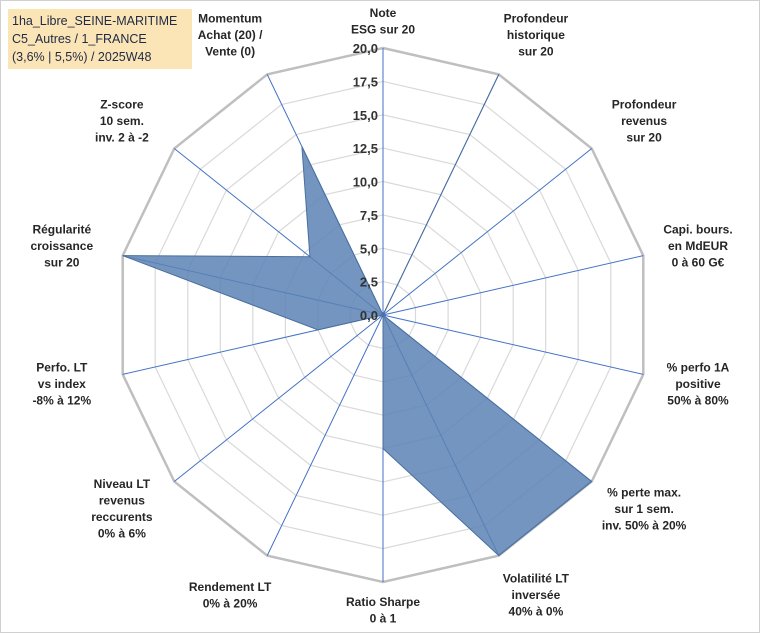 The height and width of the screenshot is (633, 760). I want to click on axis-label-line: positive, so click(698, 384).